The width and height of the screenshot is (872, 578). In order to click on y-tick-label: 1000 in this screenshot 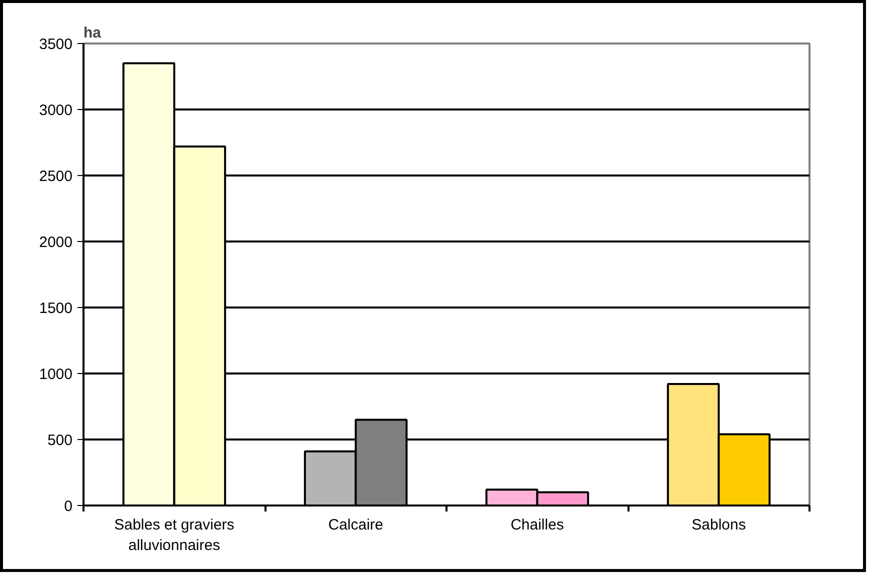, I will do `click(56, 374)`.